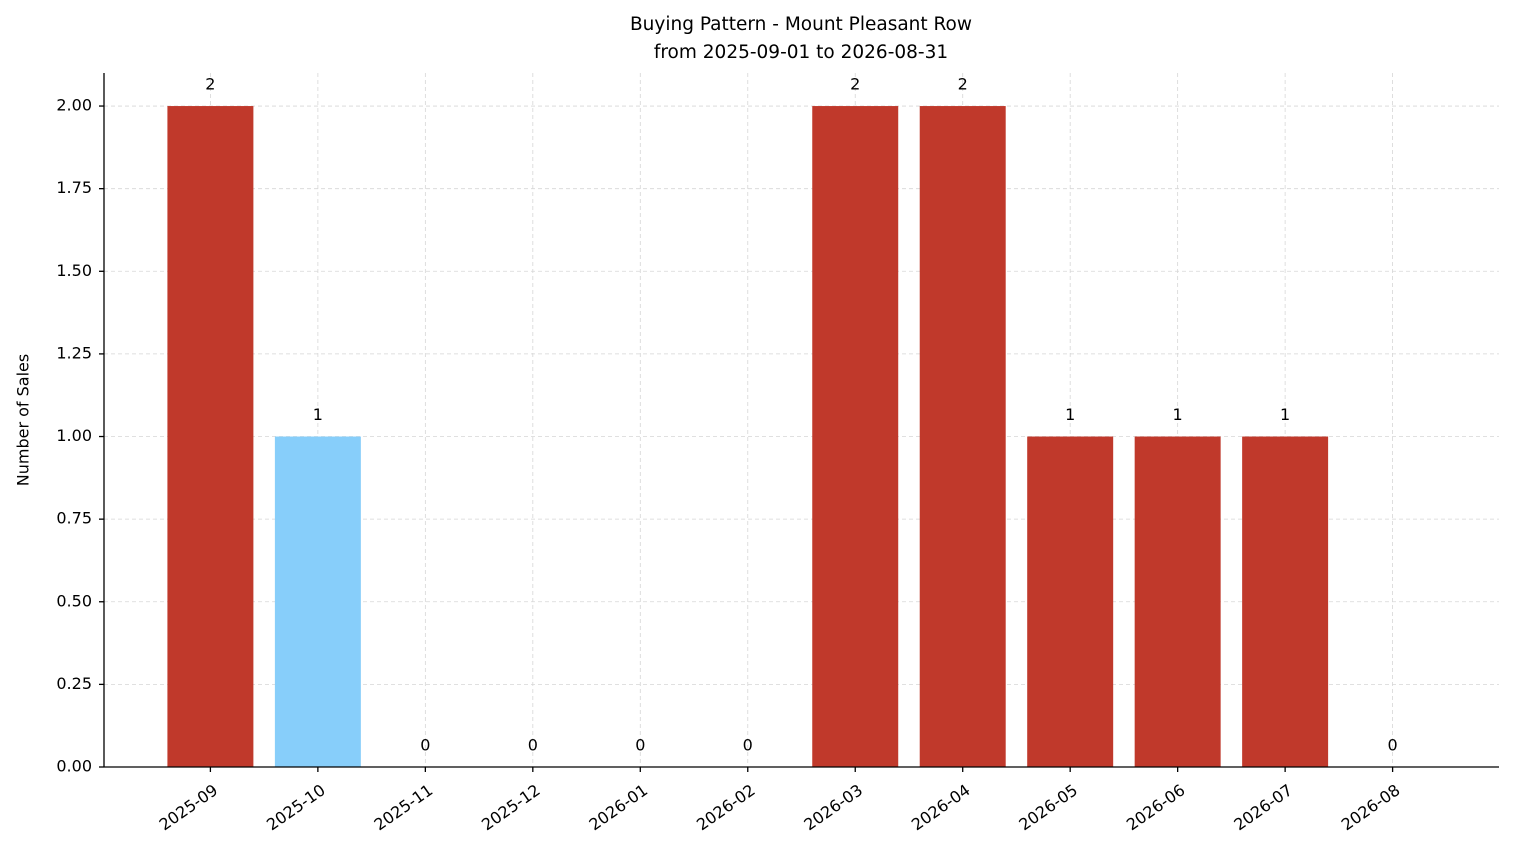  What do you see at coordinates (404, 807) in the screenshot?
I see `x-tick-label: 2025-11` at bounding box center [404, 807].